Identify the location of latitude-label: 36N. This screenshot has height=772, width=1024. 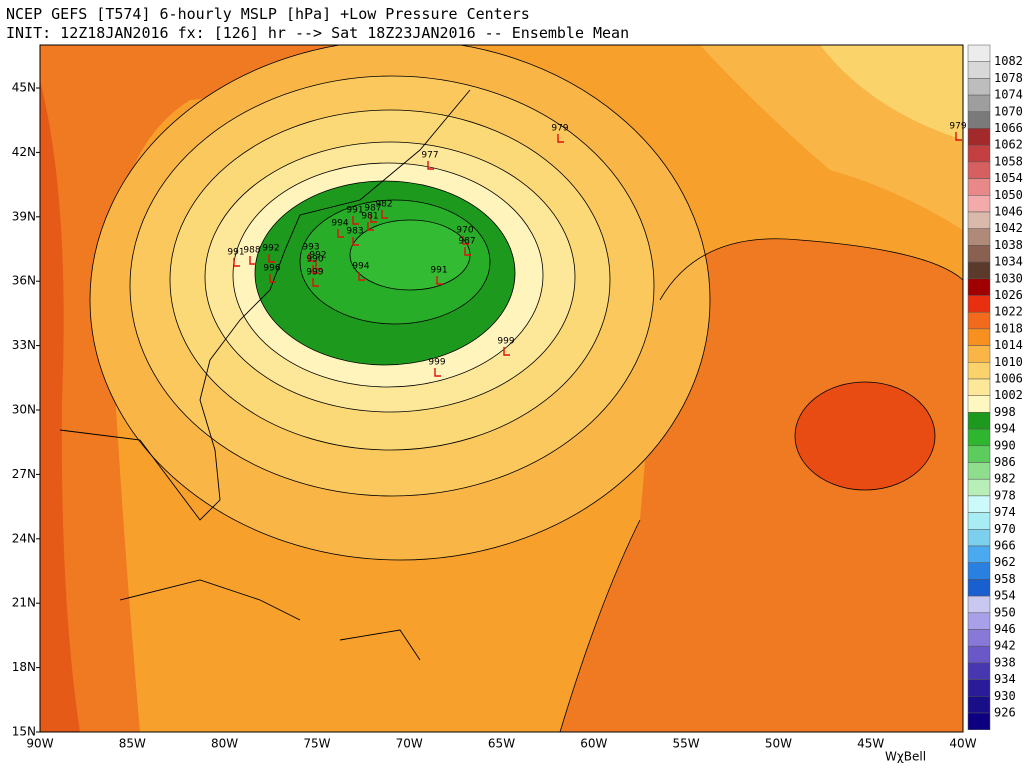
(24, 281).